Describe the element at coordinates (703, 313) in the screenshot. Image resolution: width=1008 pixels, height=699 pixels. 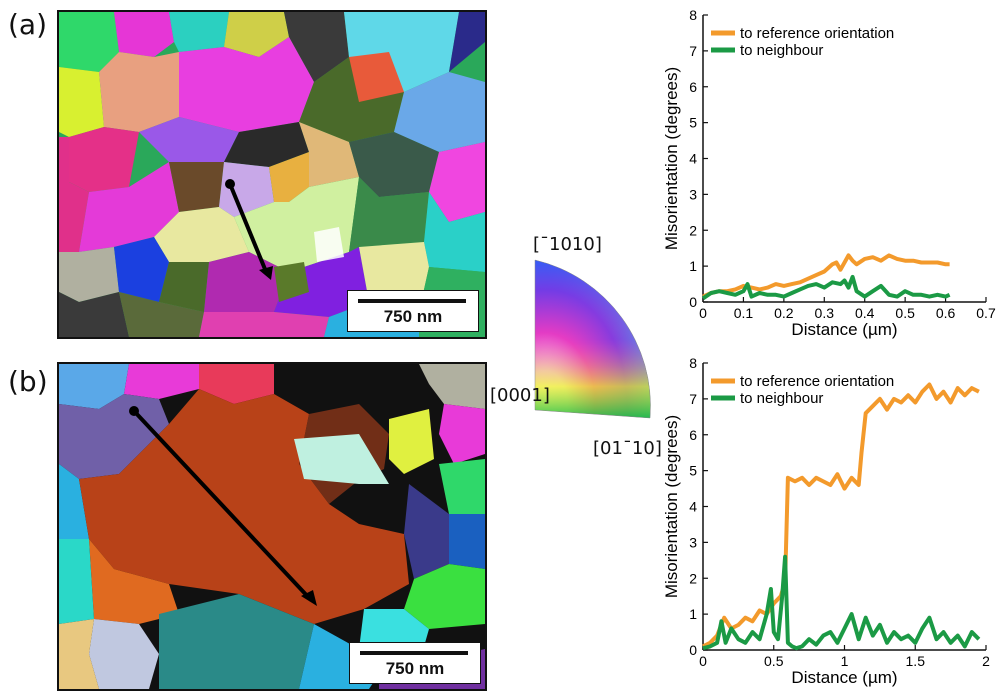
I see `x-tick-label-a: 0` at that location.